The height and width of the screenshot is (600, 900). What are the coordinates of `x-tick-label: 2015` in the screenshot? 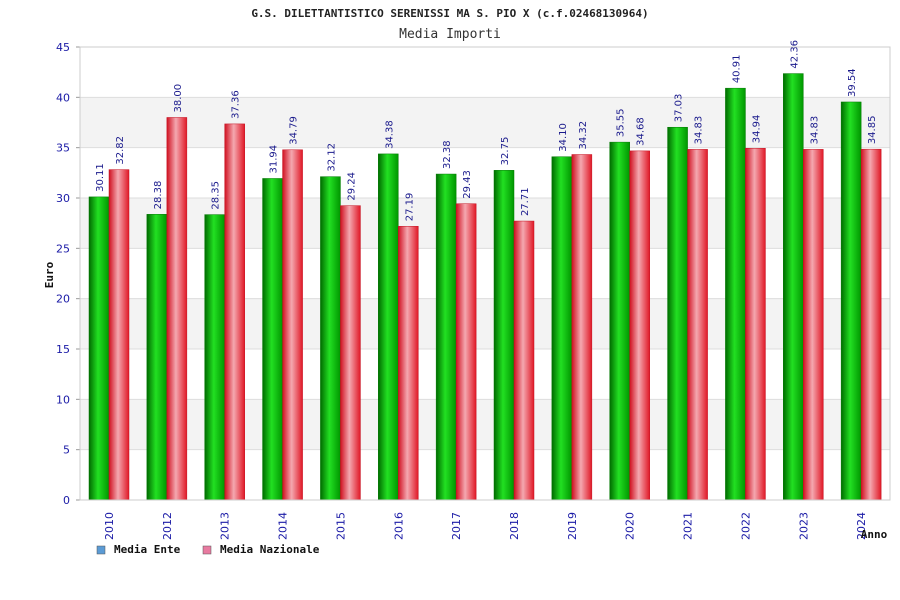 It's located at (340, 526).